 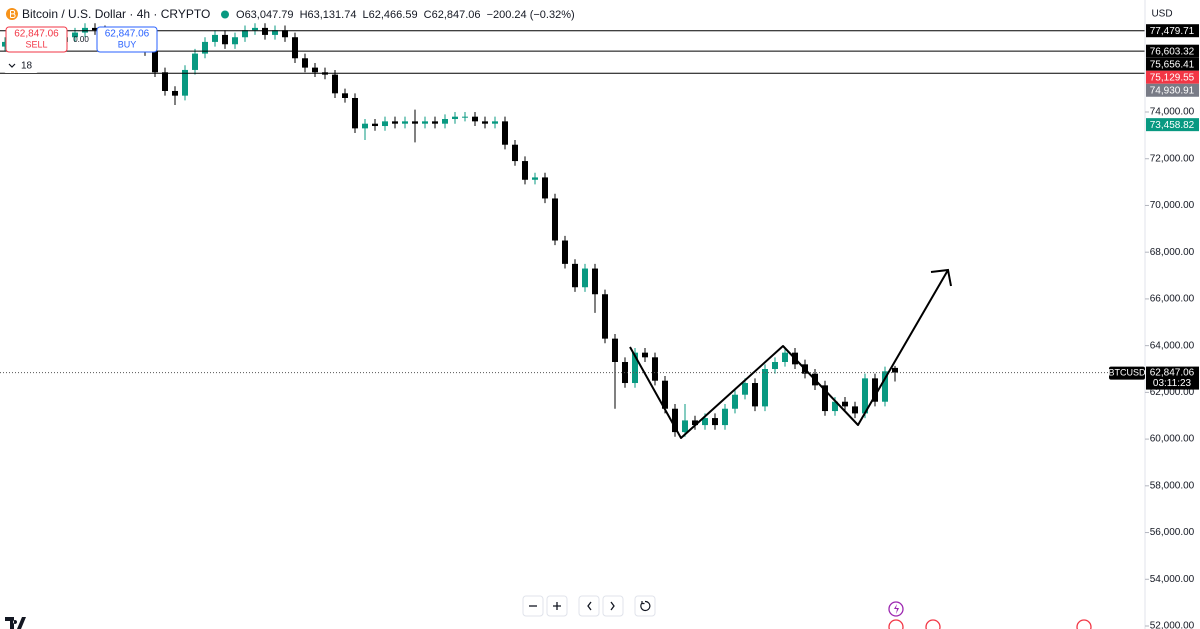 I want to click on reset-button, so click(x=645, y=606).